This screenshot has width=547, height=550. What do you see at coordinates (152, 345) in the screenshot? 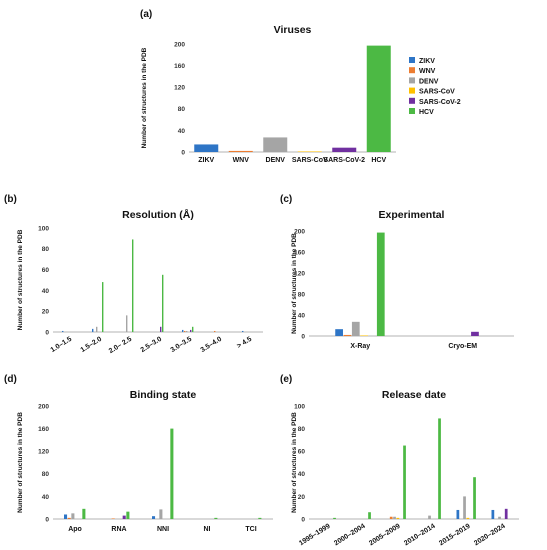
I see `x-tick-label: 2.5–3.0` at bounding box center [152, 345].